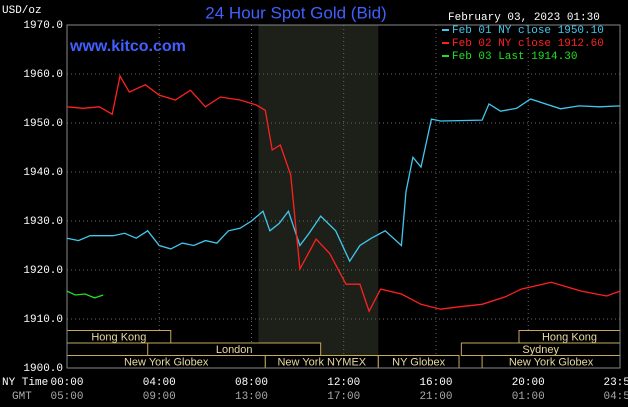  Describe the element at coordinates (343, 397) in the screenshot. I see `gmt-tick-label: 17:00` at that location.